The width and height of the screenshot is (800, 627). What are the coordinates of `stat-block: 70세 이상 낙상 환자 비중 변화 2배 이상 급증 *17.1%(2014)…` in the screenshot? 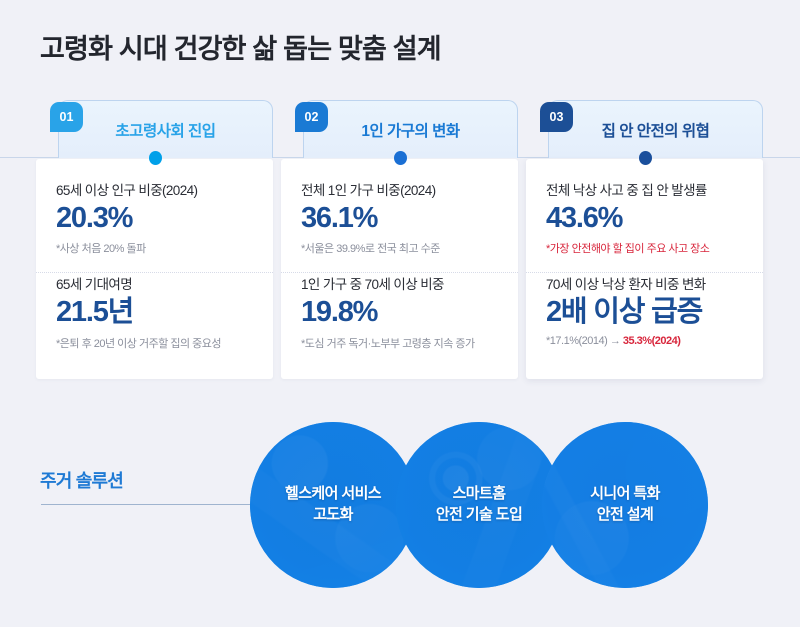 It's located at (644, 309).